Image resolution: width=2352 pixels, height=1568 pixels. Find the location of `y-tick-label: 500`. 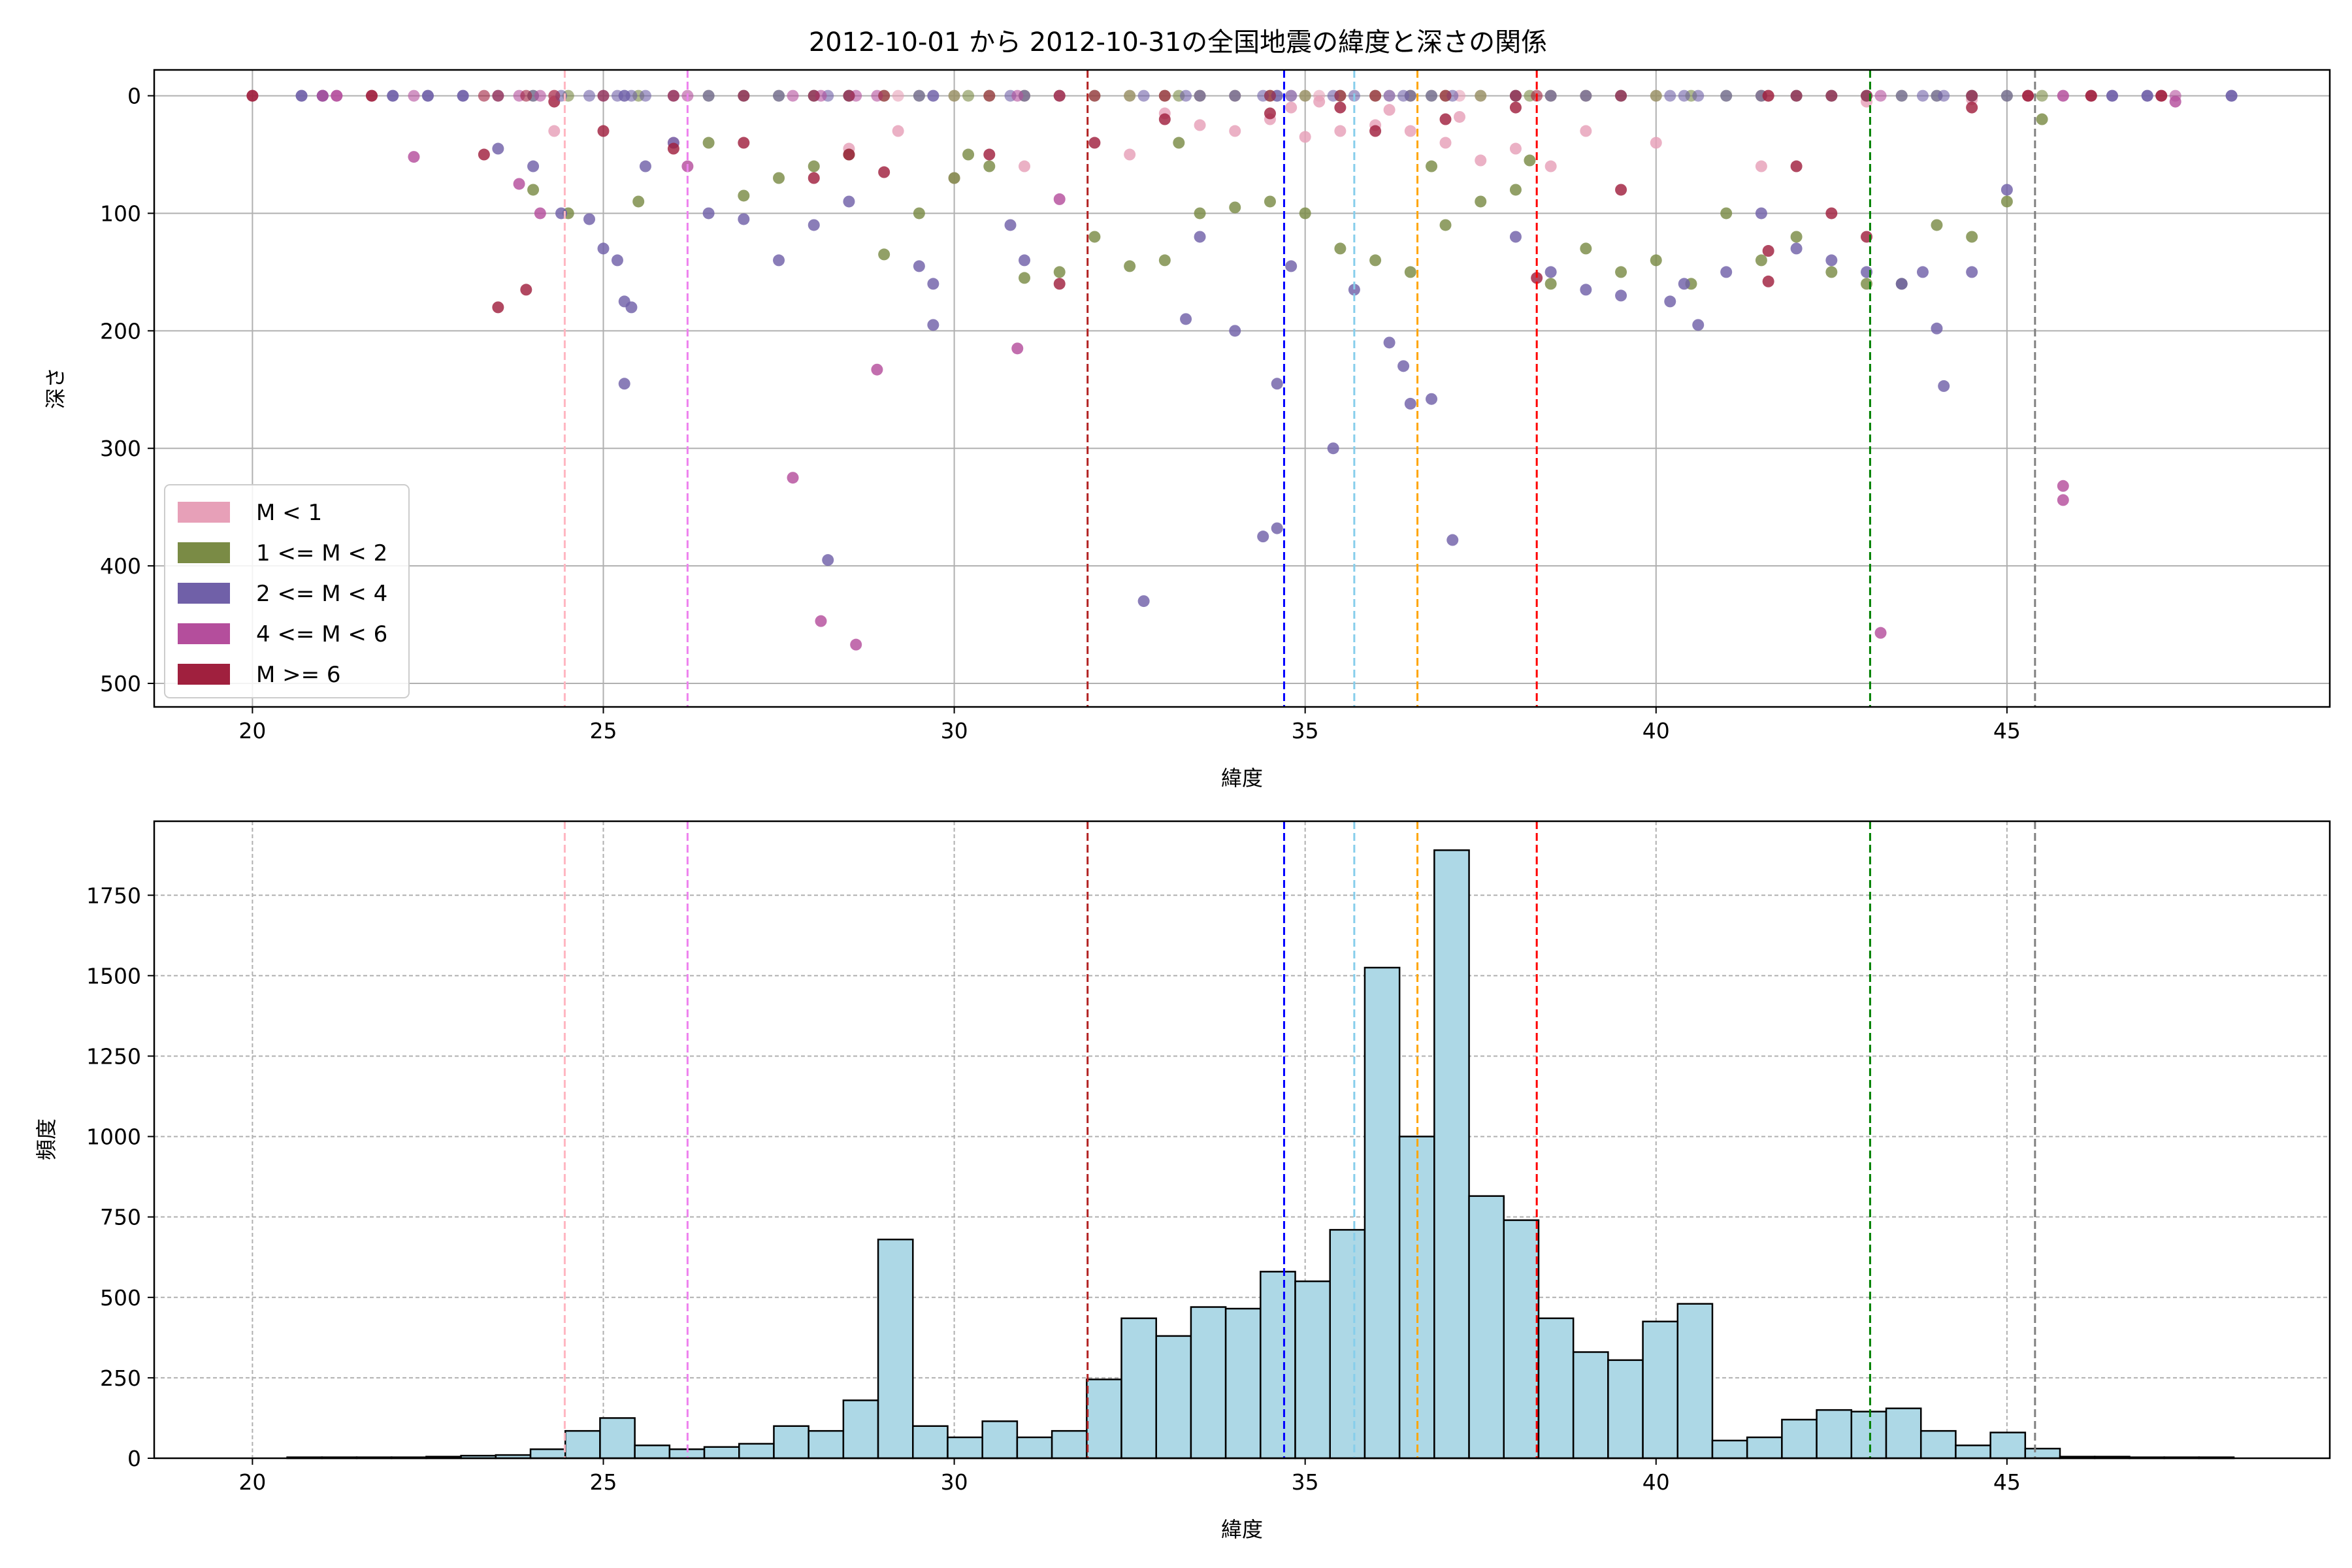

y-tick-label: 500 is located at coordinates (120, 1298).